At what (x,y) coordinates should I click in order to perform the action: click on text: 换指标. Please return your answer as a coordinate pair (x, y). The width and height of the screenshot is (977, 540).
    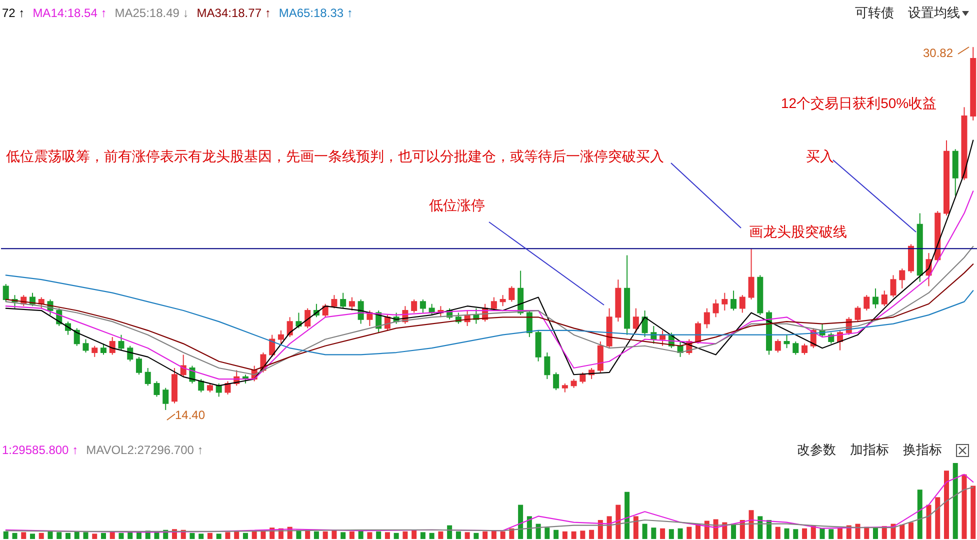
    Looking at the image, I should click on (922, 450).